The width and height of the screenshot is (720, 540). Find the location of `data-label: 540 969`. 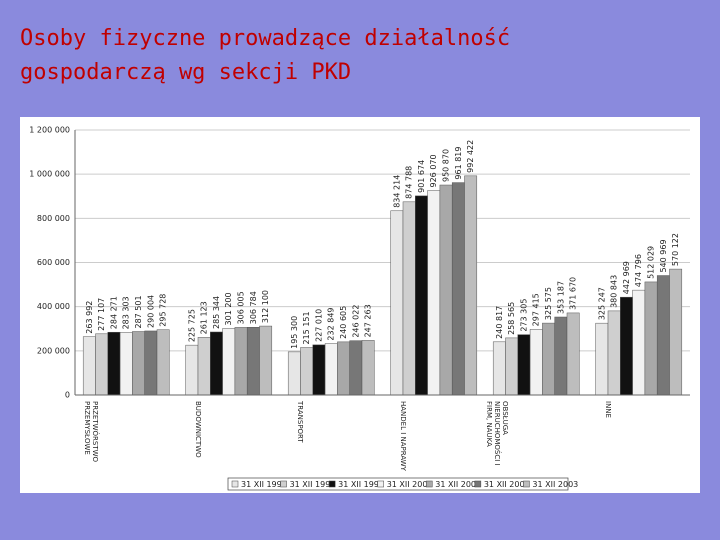

data-label: 540 969 is located at coordinates (663, 255).